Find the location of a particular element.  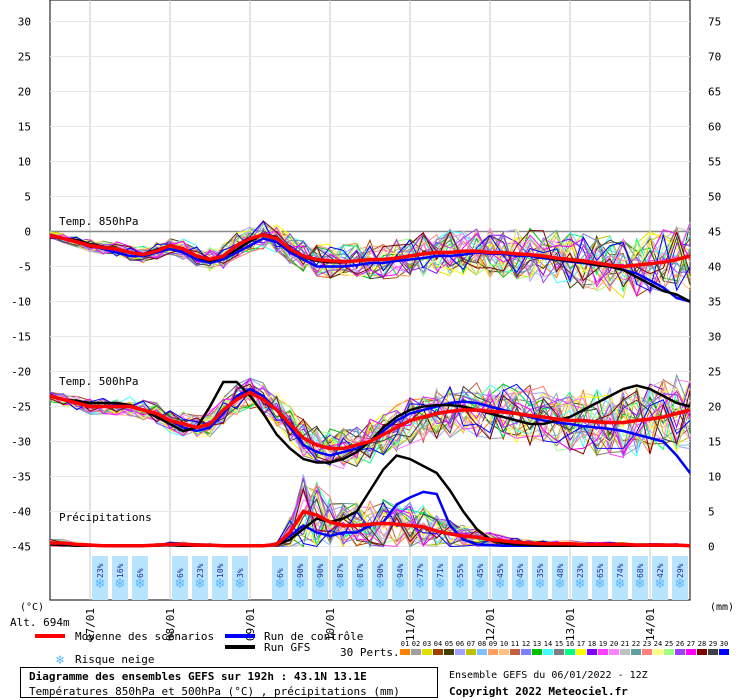

legend-control-label: Run de contrôle is located at coordinates (313, 636).